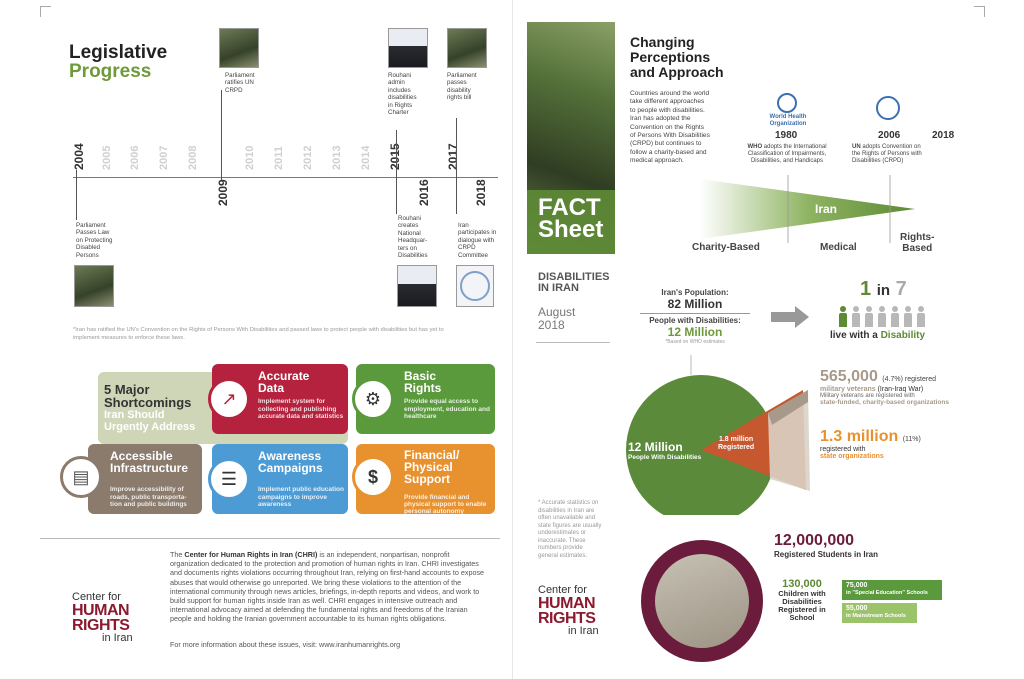 The width and height of the screenshot is (1024, 679). What do you see at coordinates (866, 289) in the screenshot?
I see `ratio-one: 1` at bounding box center [866, 289].